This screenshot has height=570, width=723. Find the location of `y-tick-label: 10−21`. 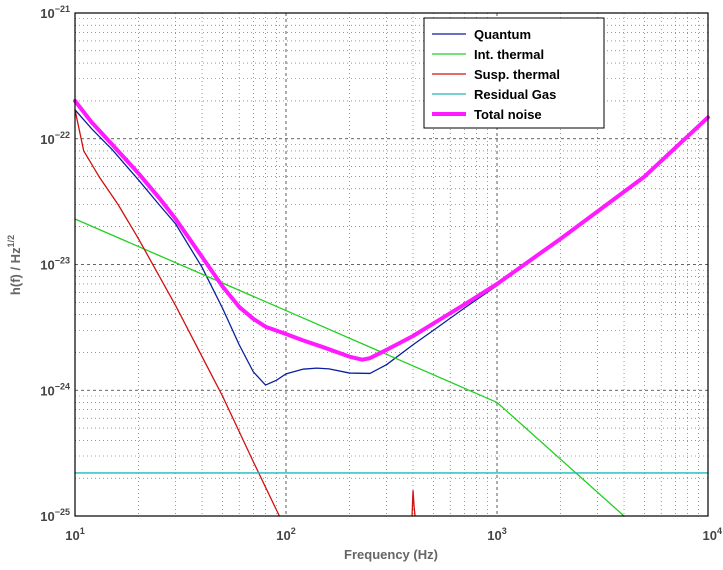

y-tick-label: 10−21 is located at coordinates (55, 12).